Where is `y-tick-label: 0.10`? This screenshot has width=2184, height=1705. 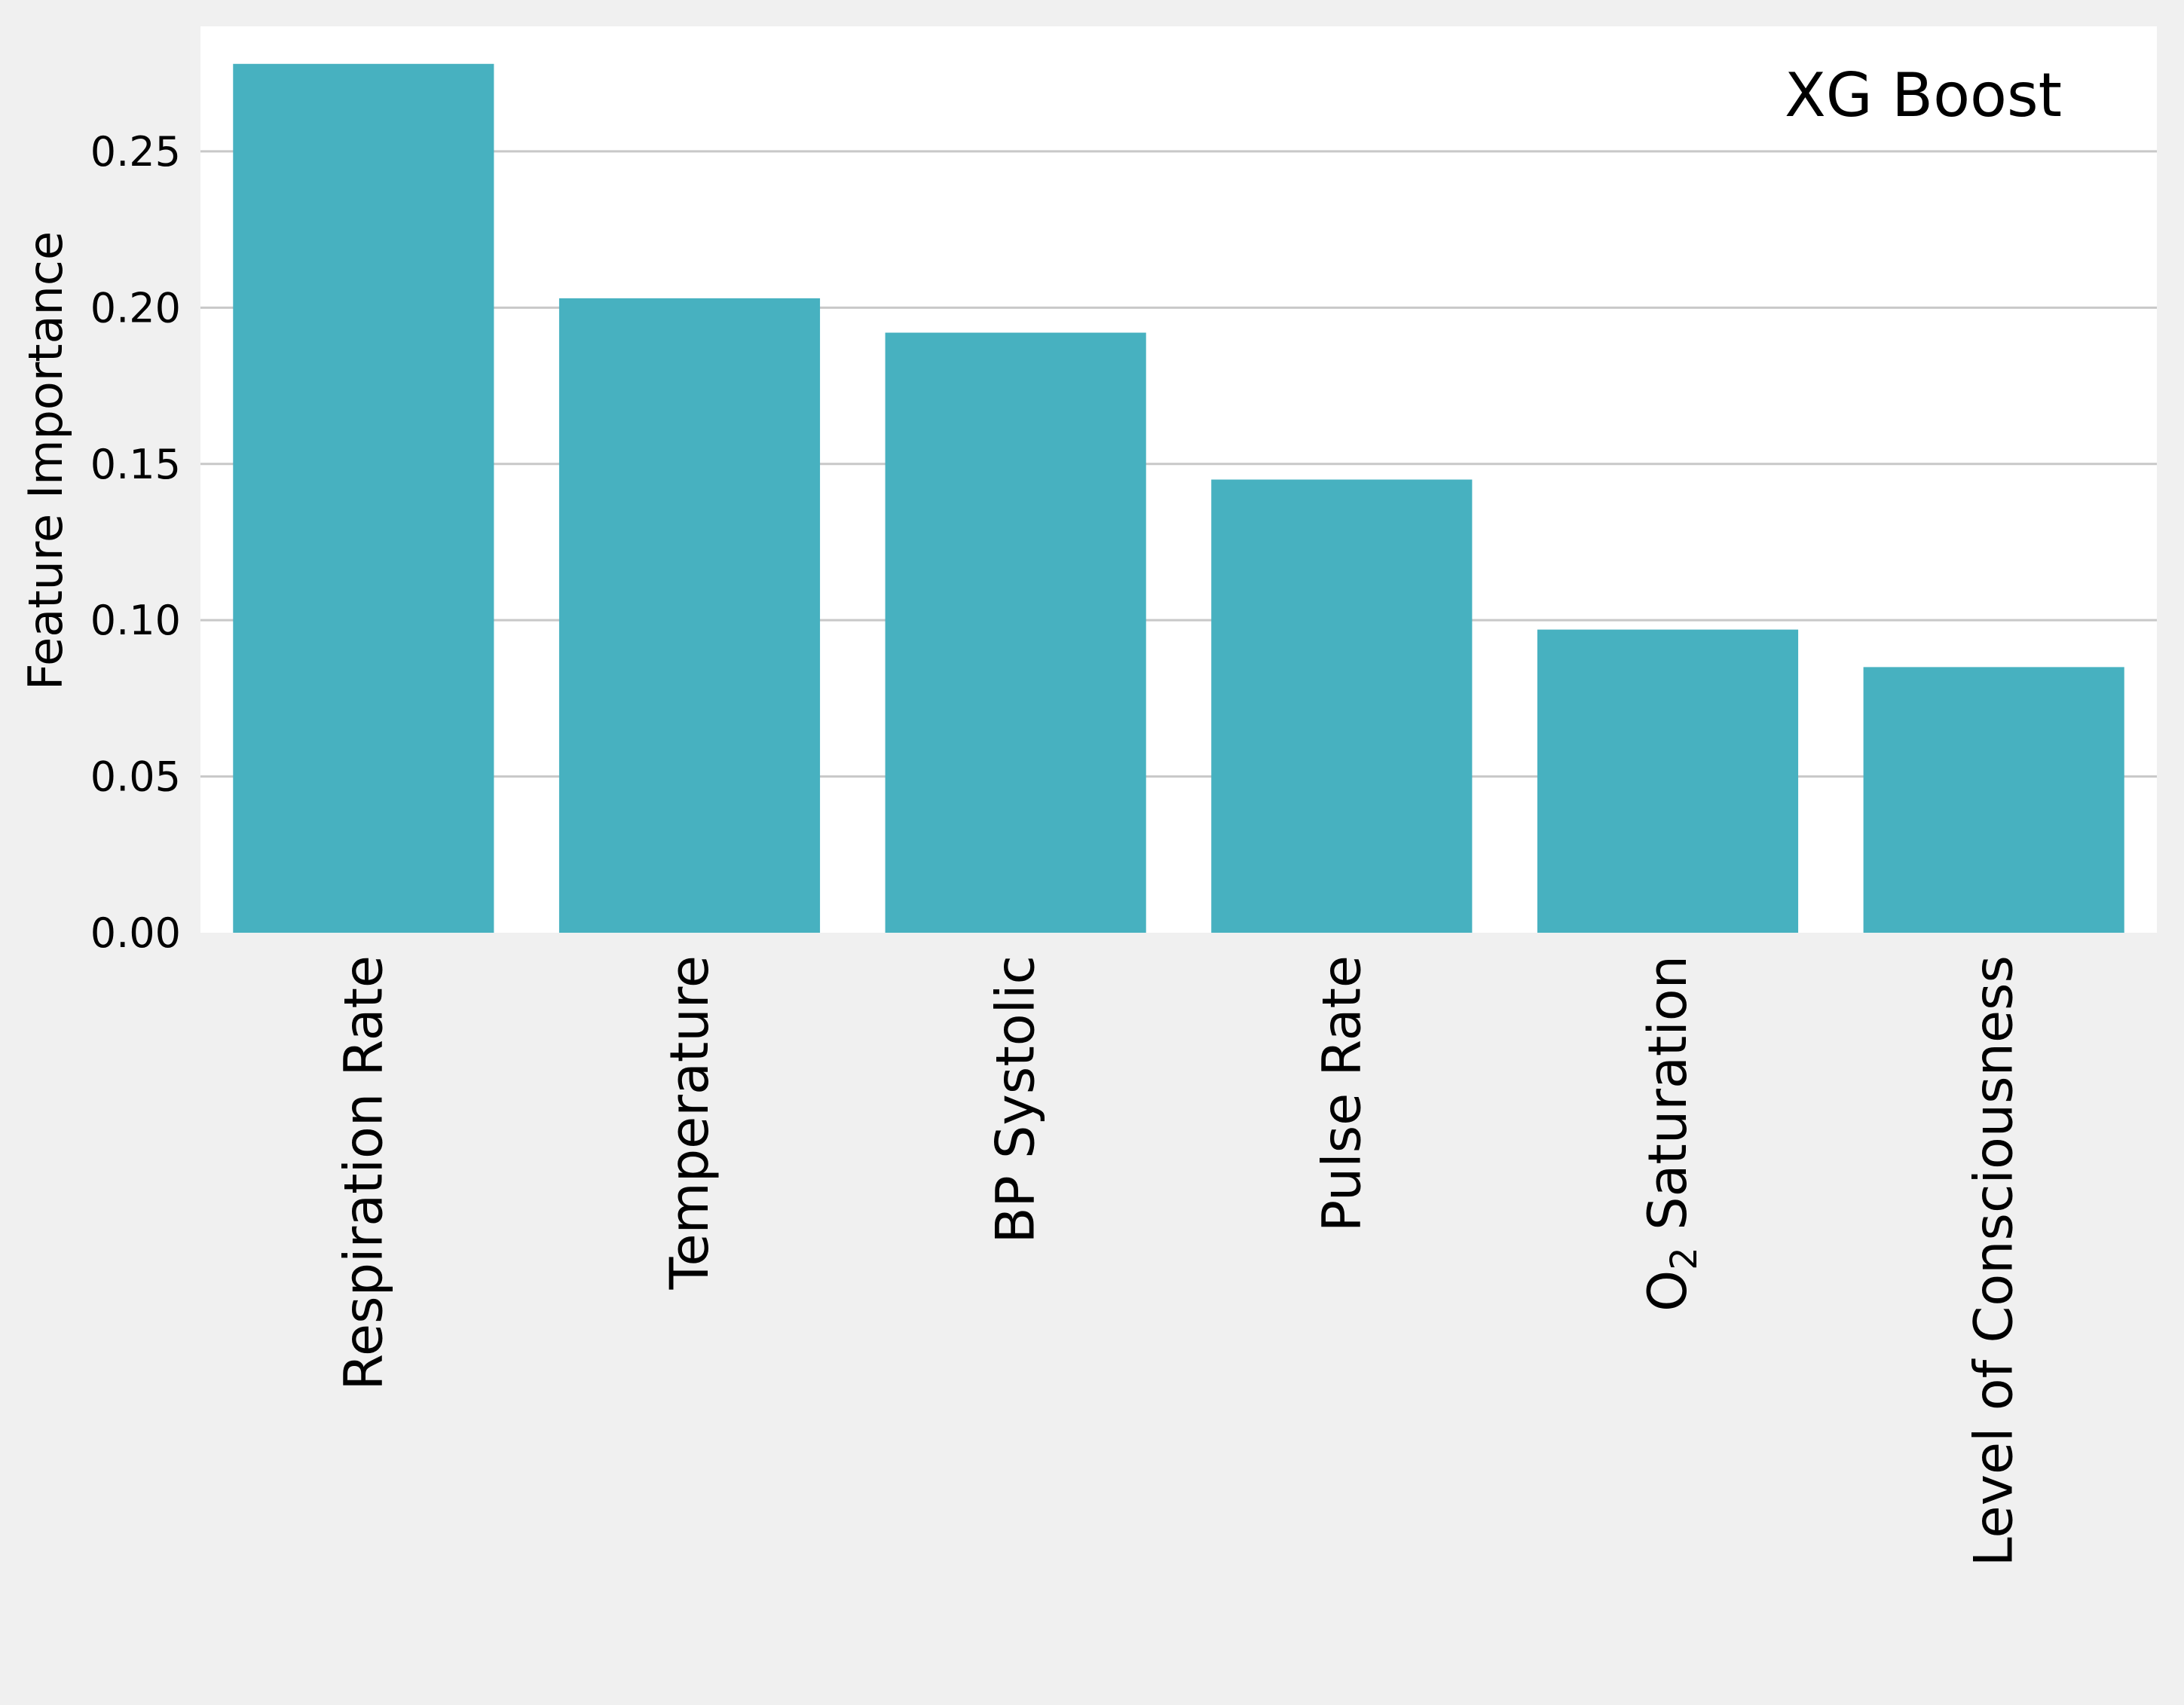
y-tick-label: 0.10 is located at coordinates (135, 620).